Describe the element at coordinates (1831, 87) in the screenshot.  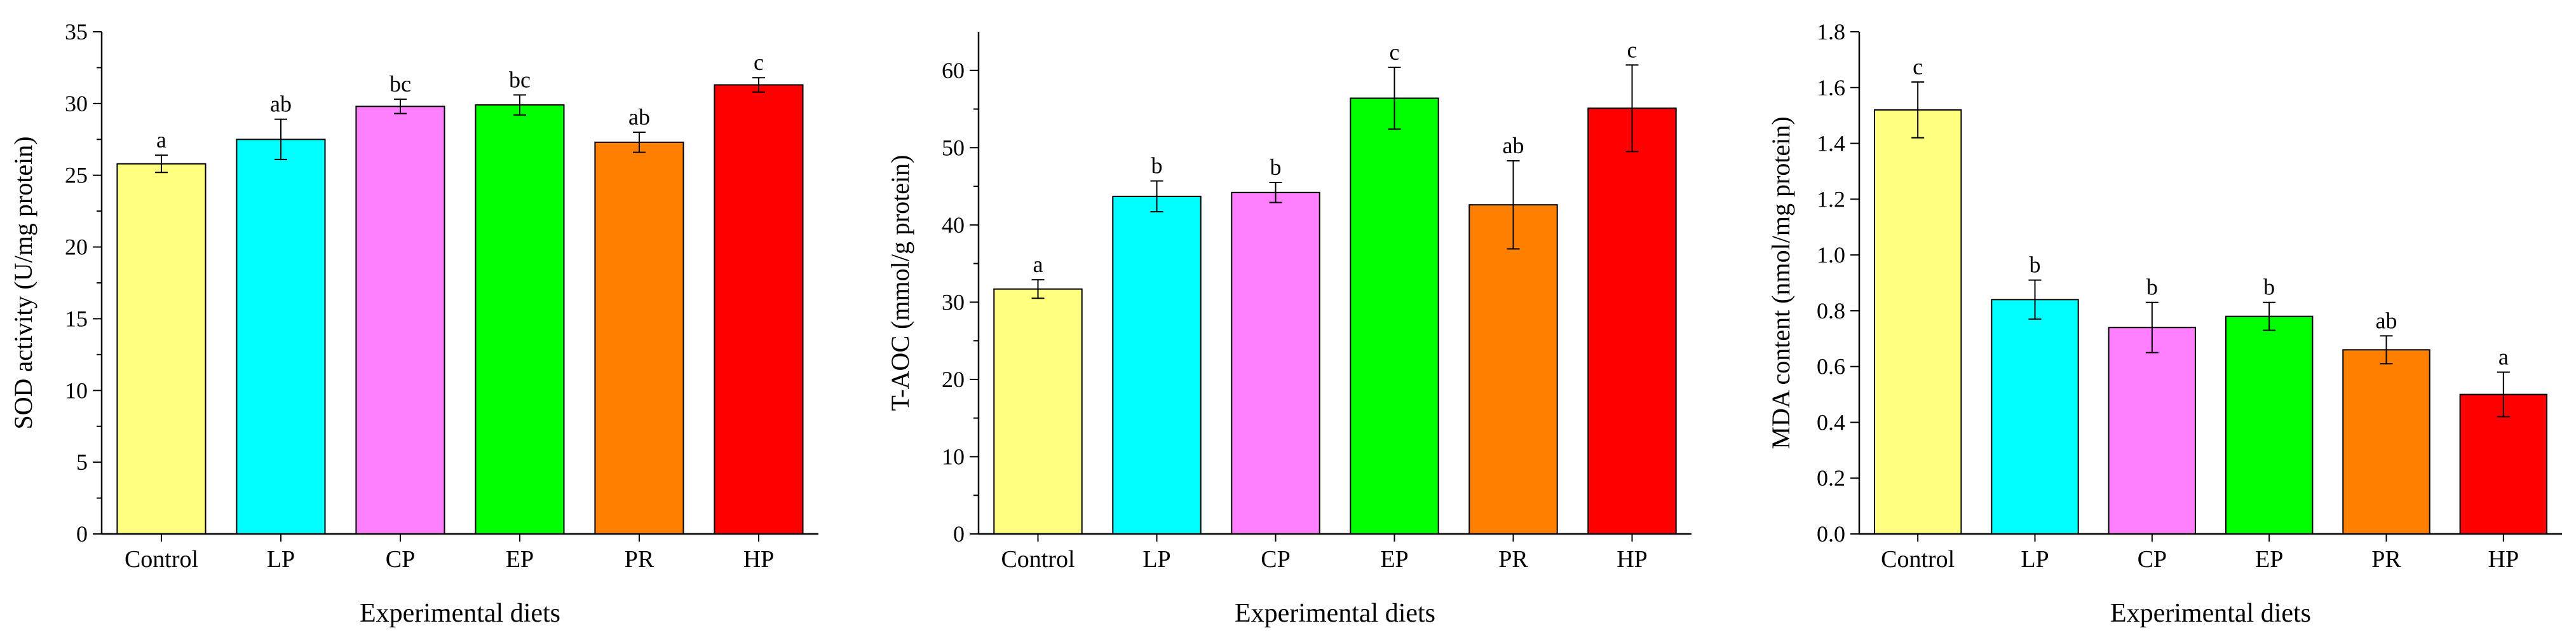
I see `y-tick-label: 1.6` at that location.